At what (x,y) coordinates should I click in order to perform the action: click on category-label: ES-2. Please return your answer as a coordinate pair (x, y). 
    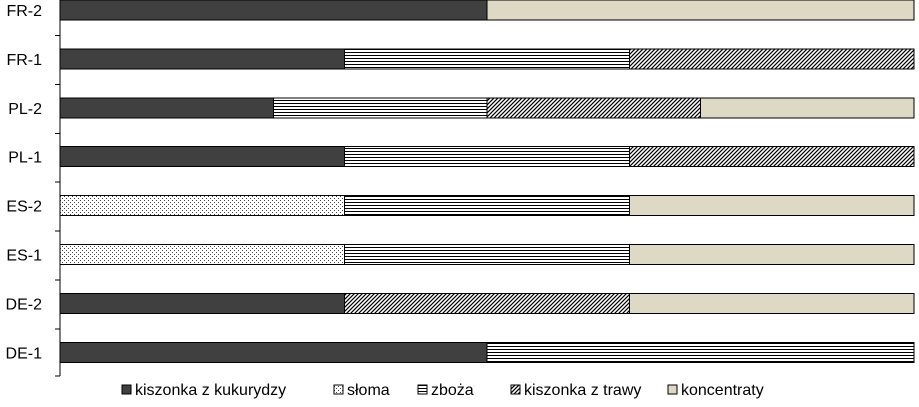
    Looking at the image, I should click on (24, 207).